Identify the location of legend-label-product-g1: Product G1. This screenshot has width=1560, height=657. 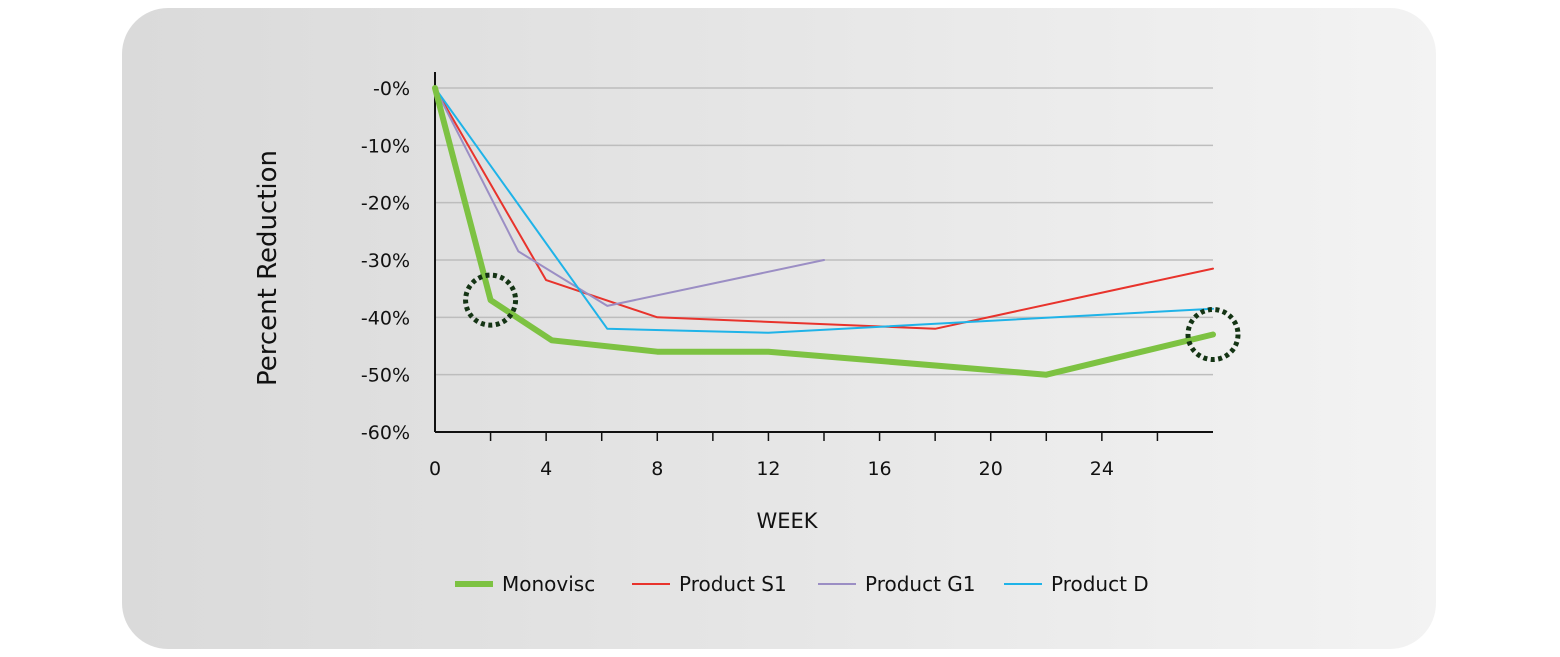
(920, 584).